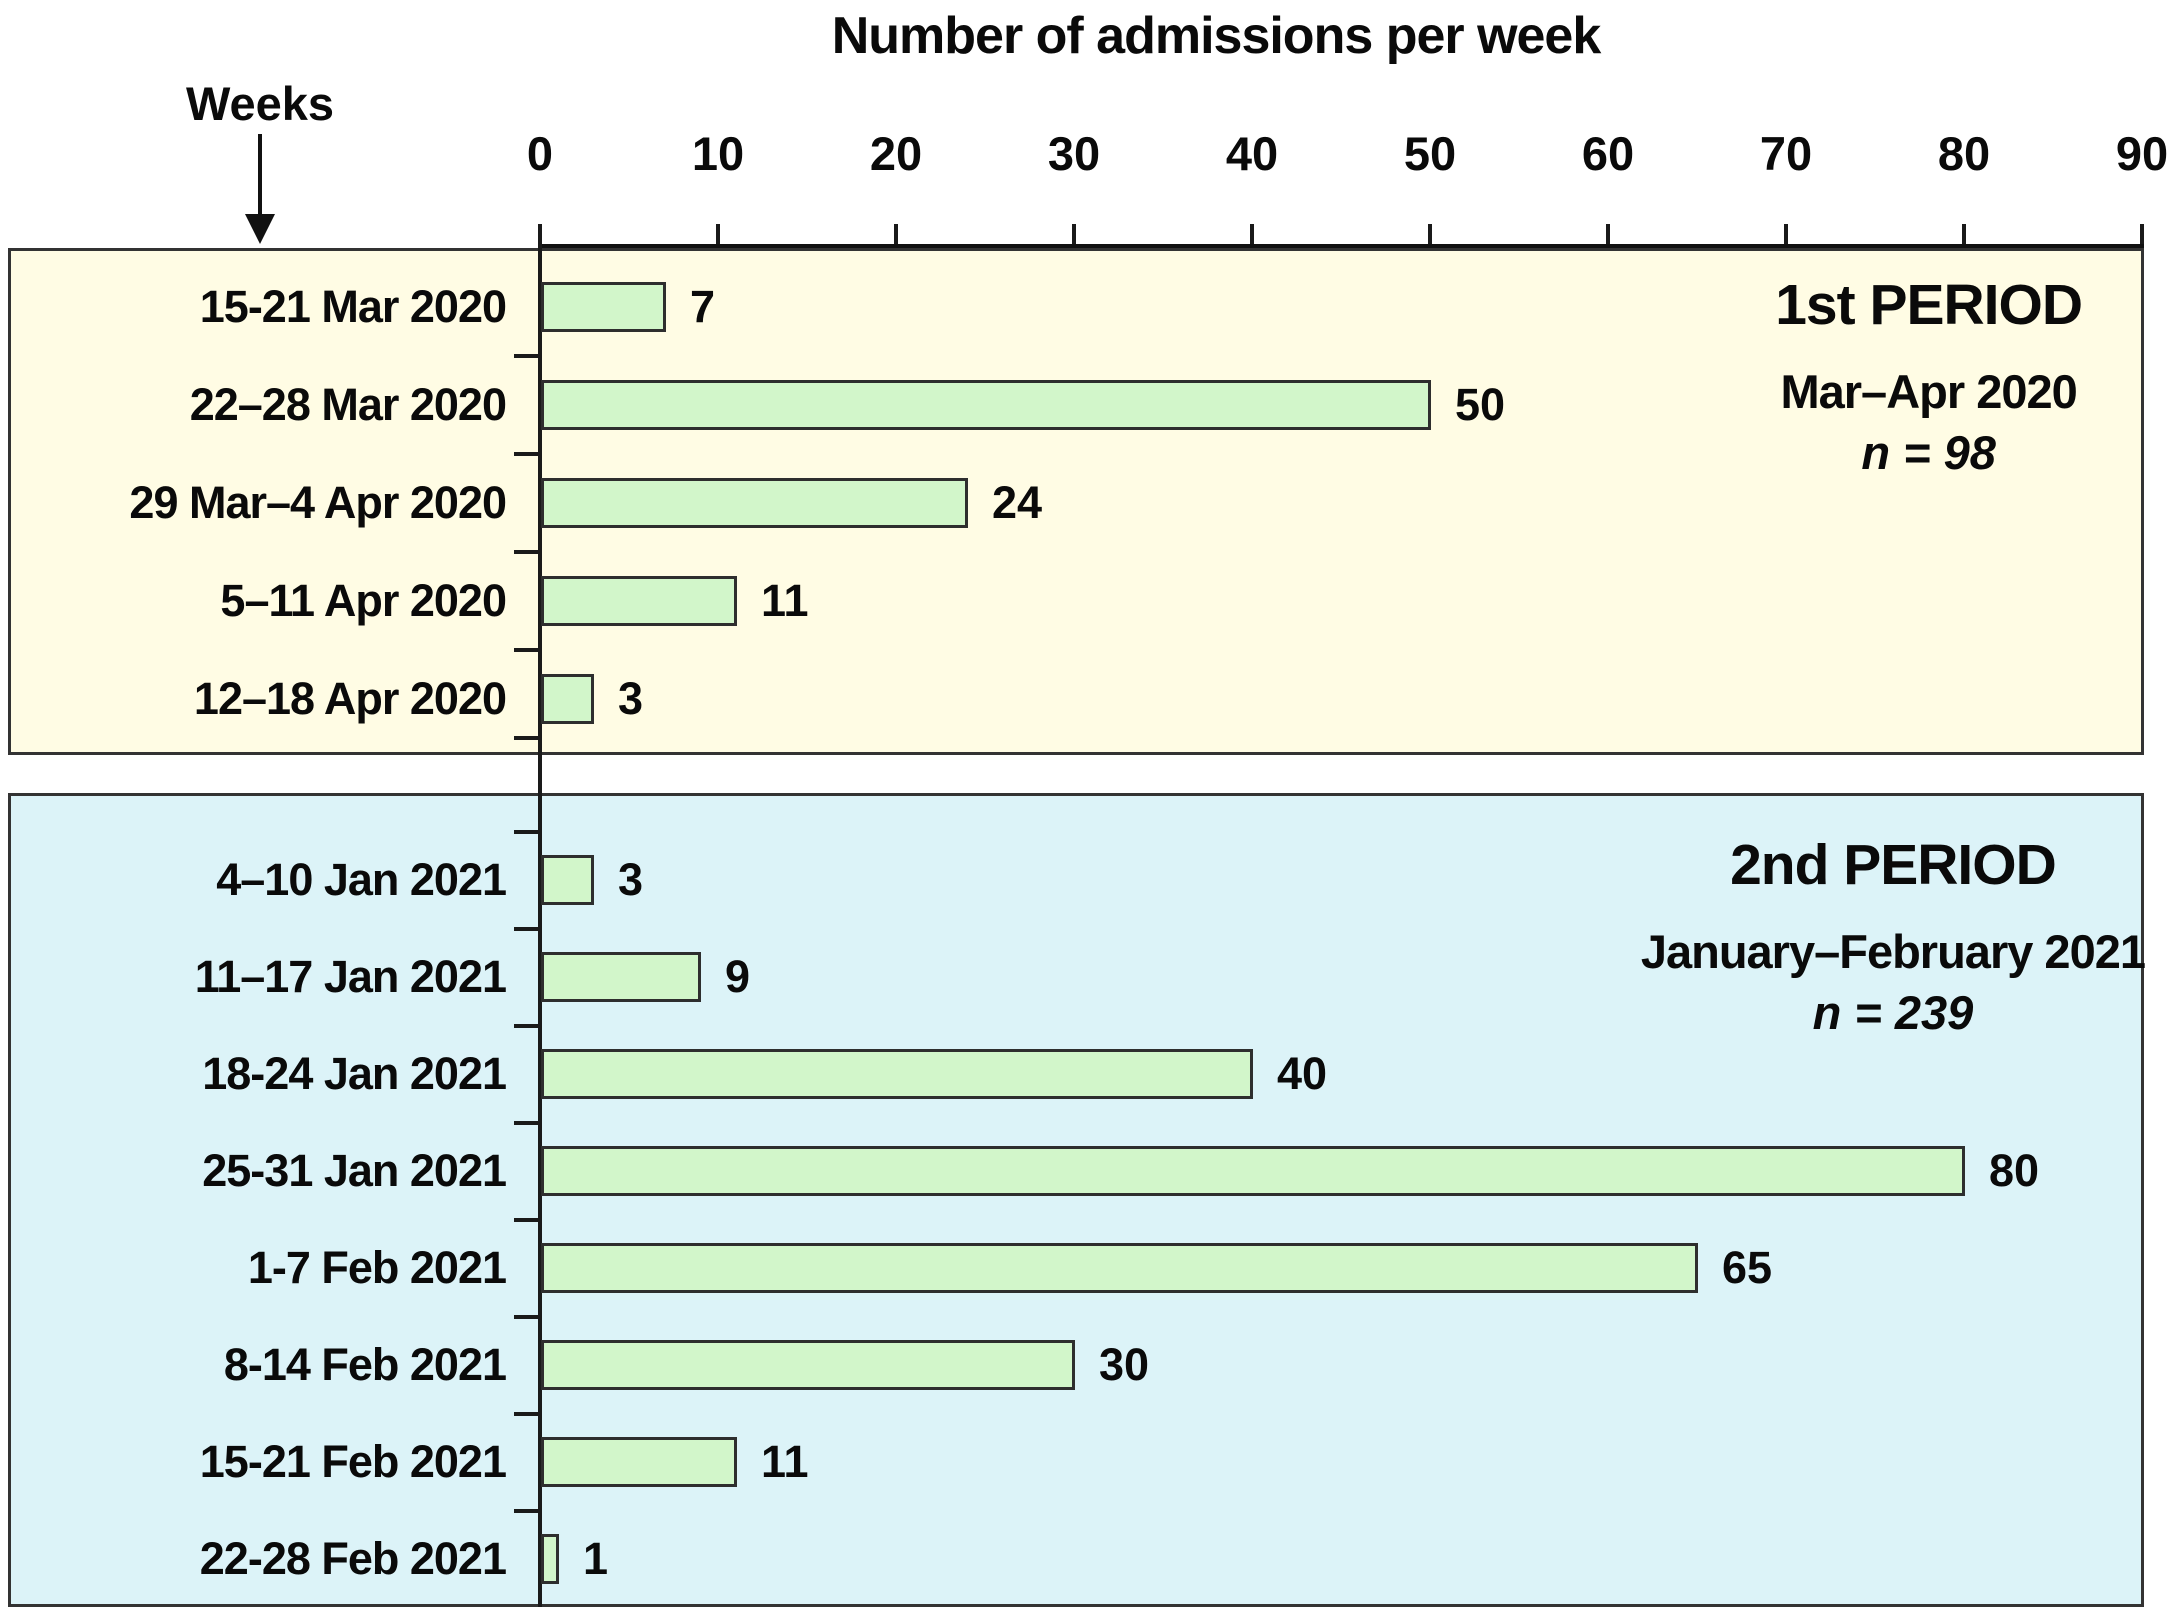  I want to click on x-tick-label: 80, so click(1964, 153).